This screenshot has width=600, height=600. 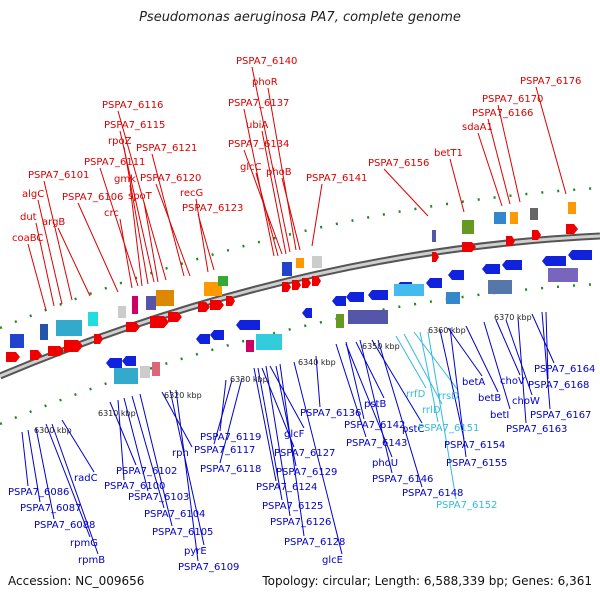 I want to click on gene-label-bottom: betI, so click(x=499, y=415).